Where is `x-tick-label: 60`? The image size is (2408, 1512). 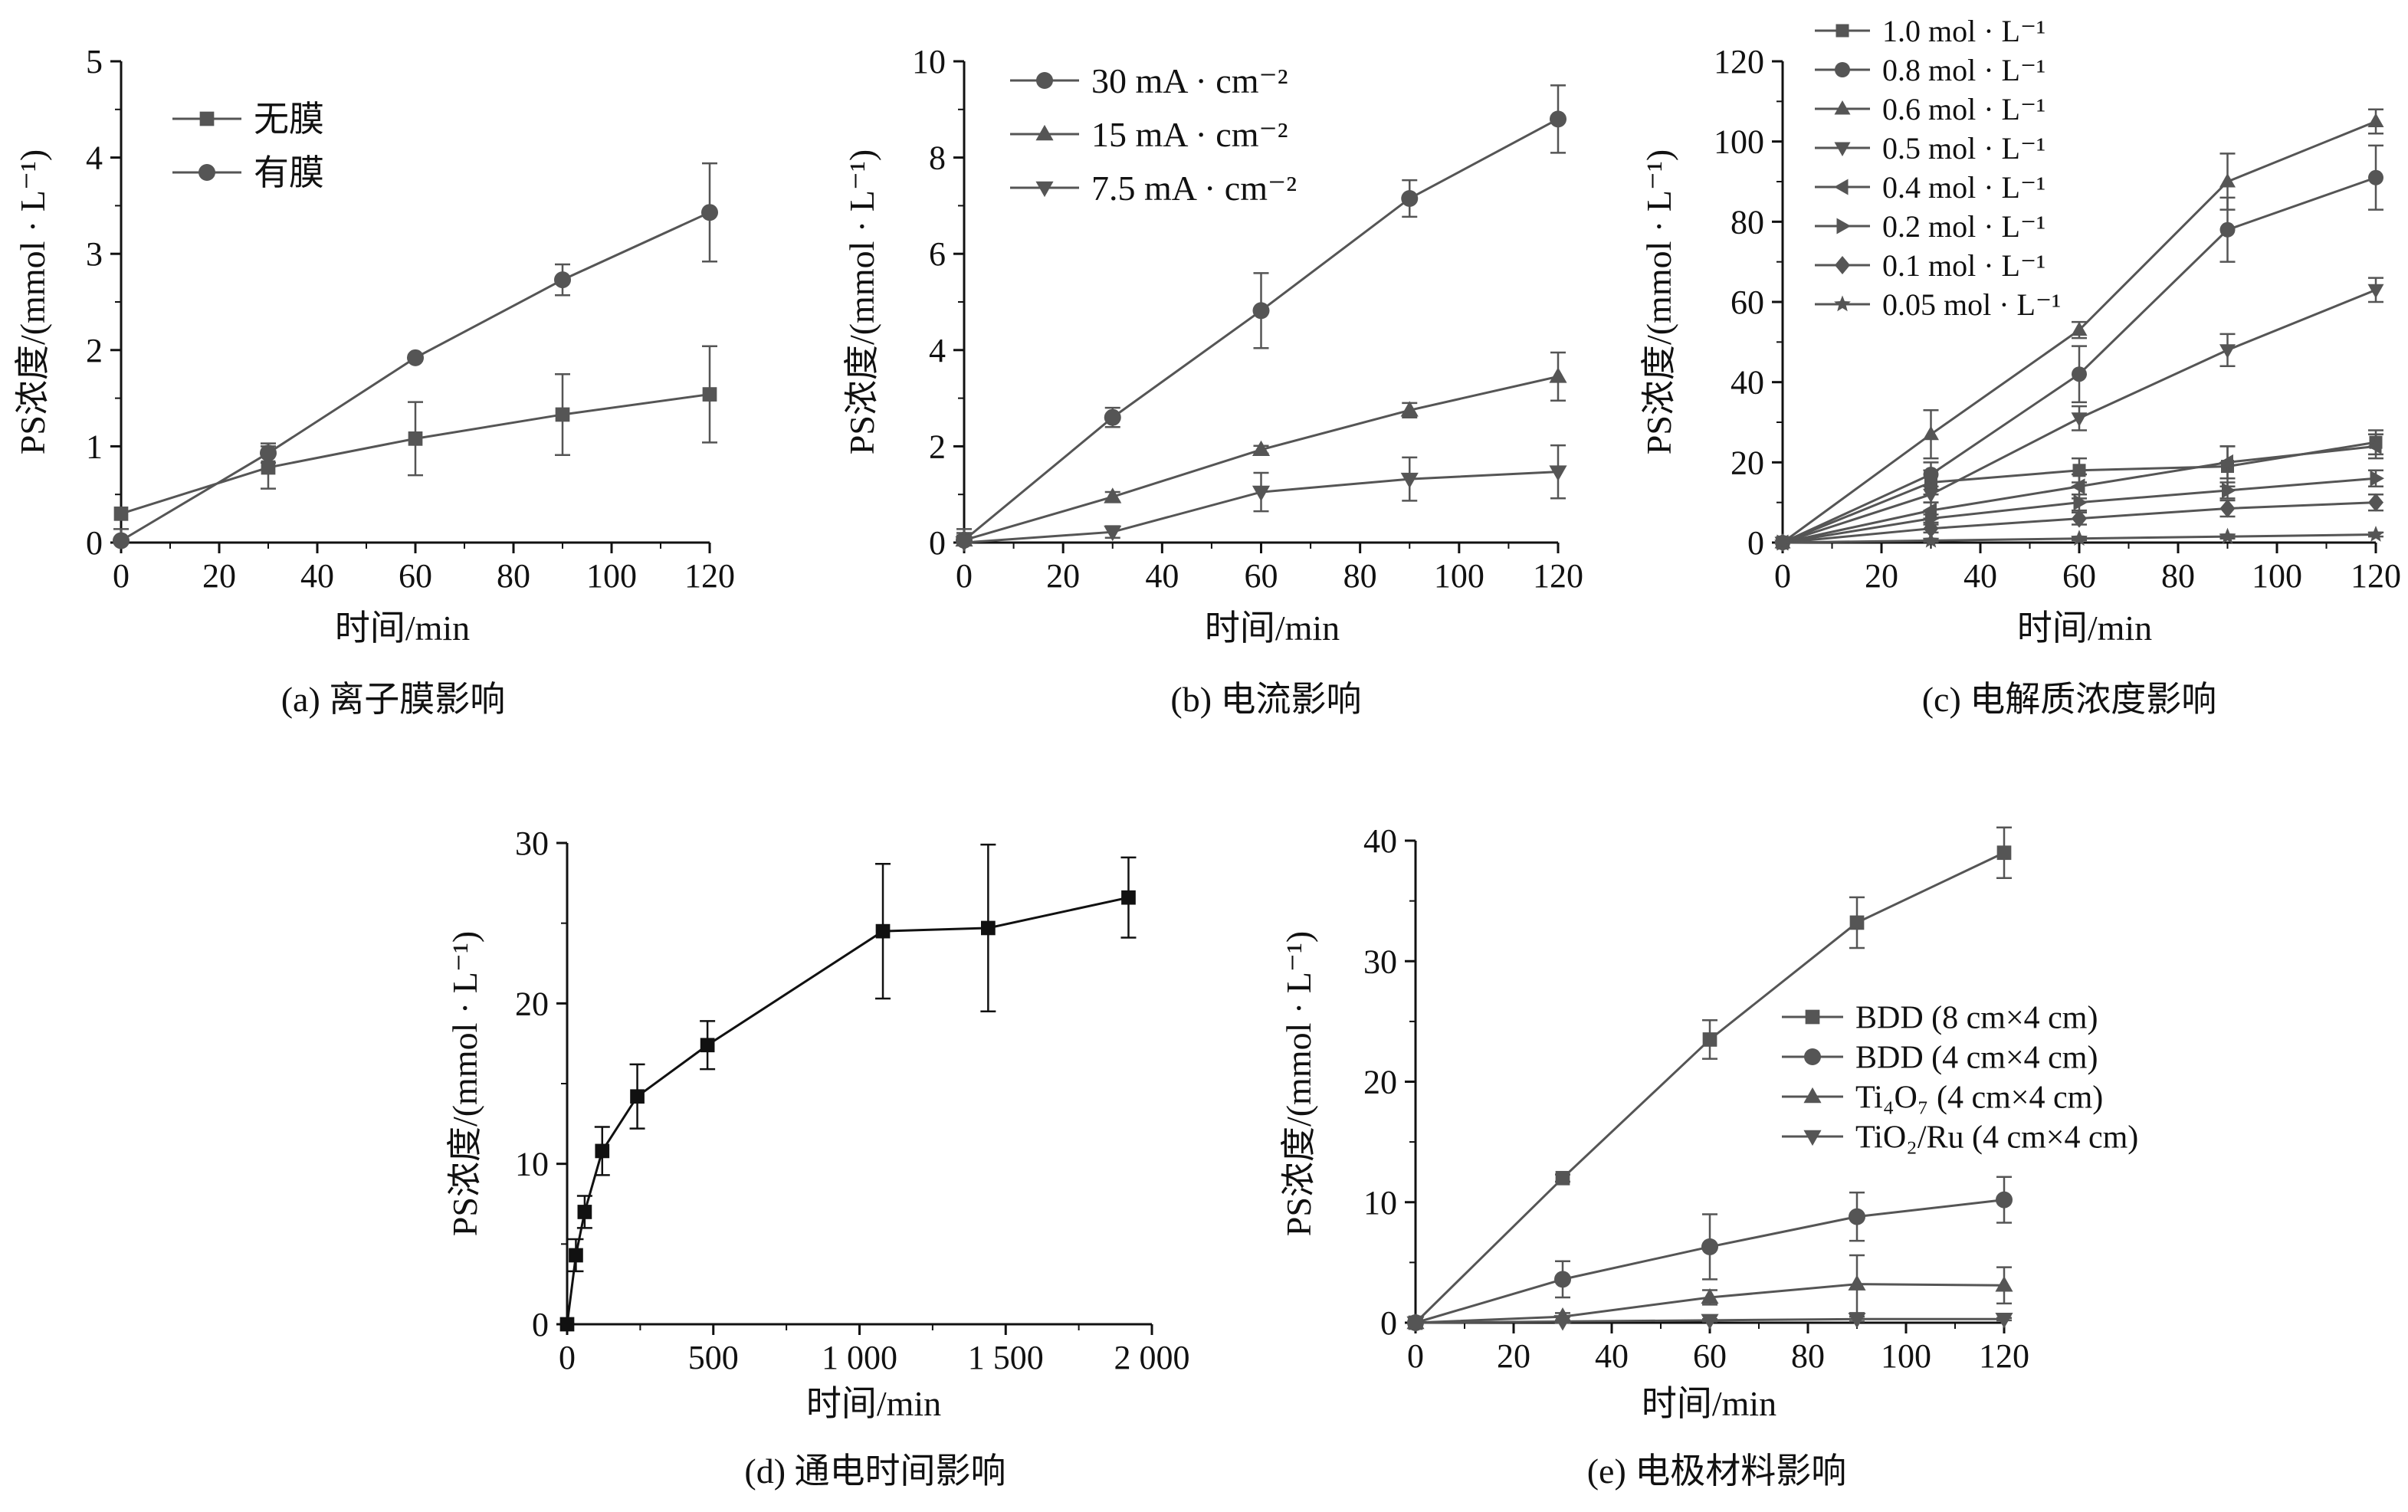
x-tick-label: 60 is located at coordinates (2079, 576).